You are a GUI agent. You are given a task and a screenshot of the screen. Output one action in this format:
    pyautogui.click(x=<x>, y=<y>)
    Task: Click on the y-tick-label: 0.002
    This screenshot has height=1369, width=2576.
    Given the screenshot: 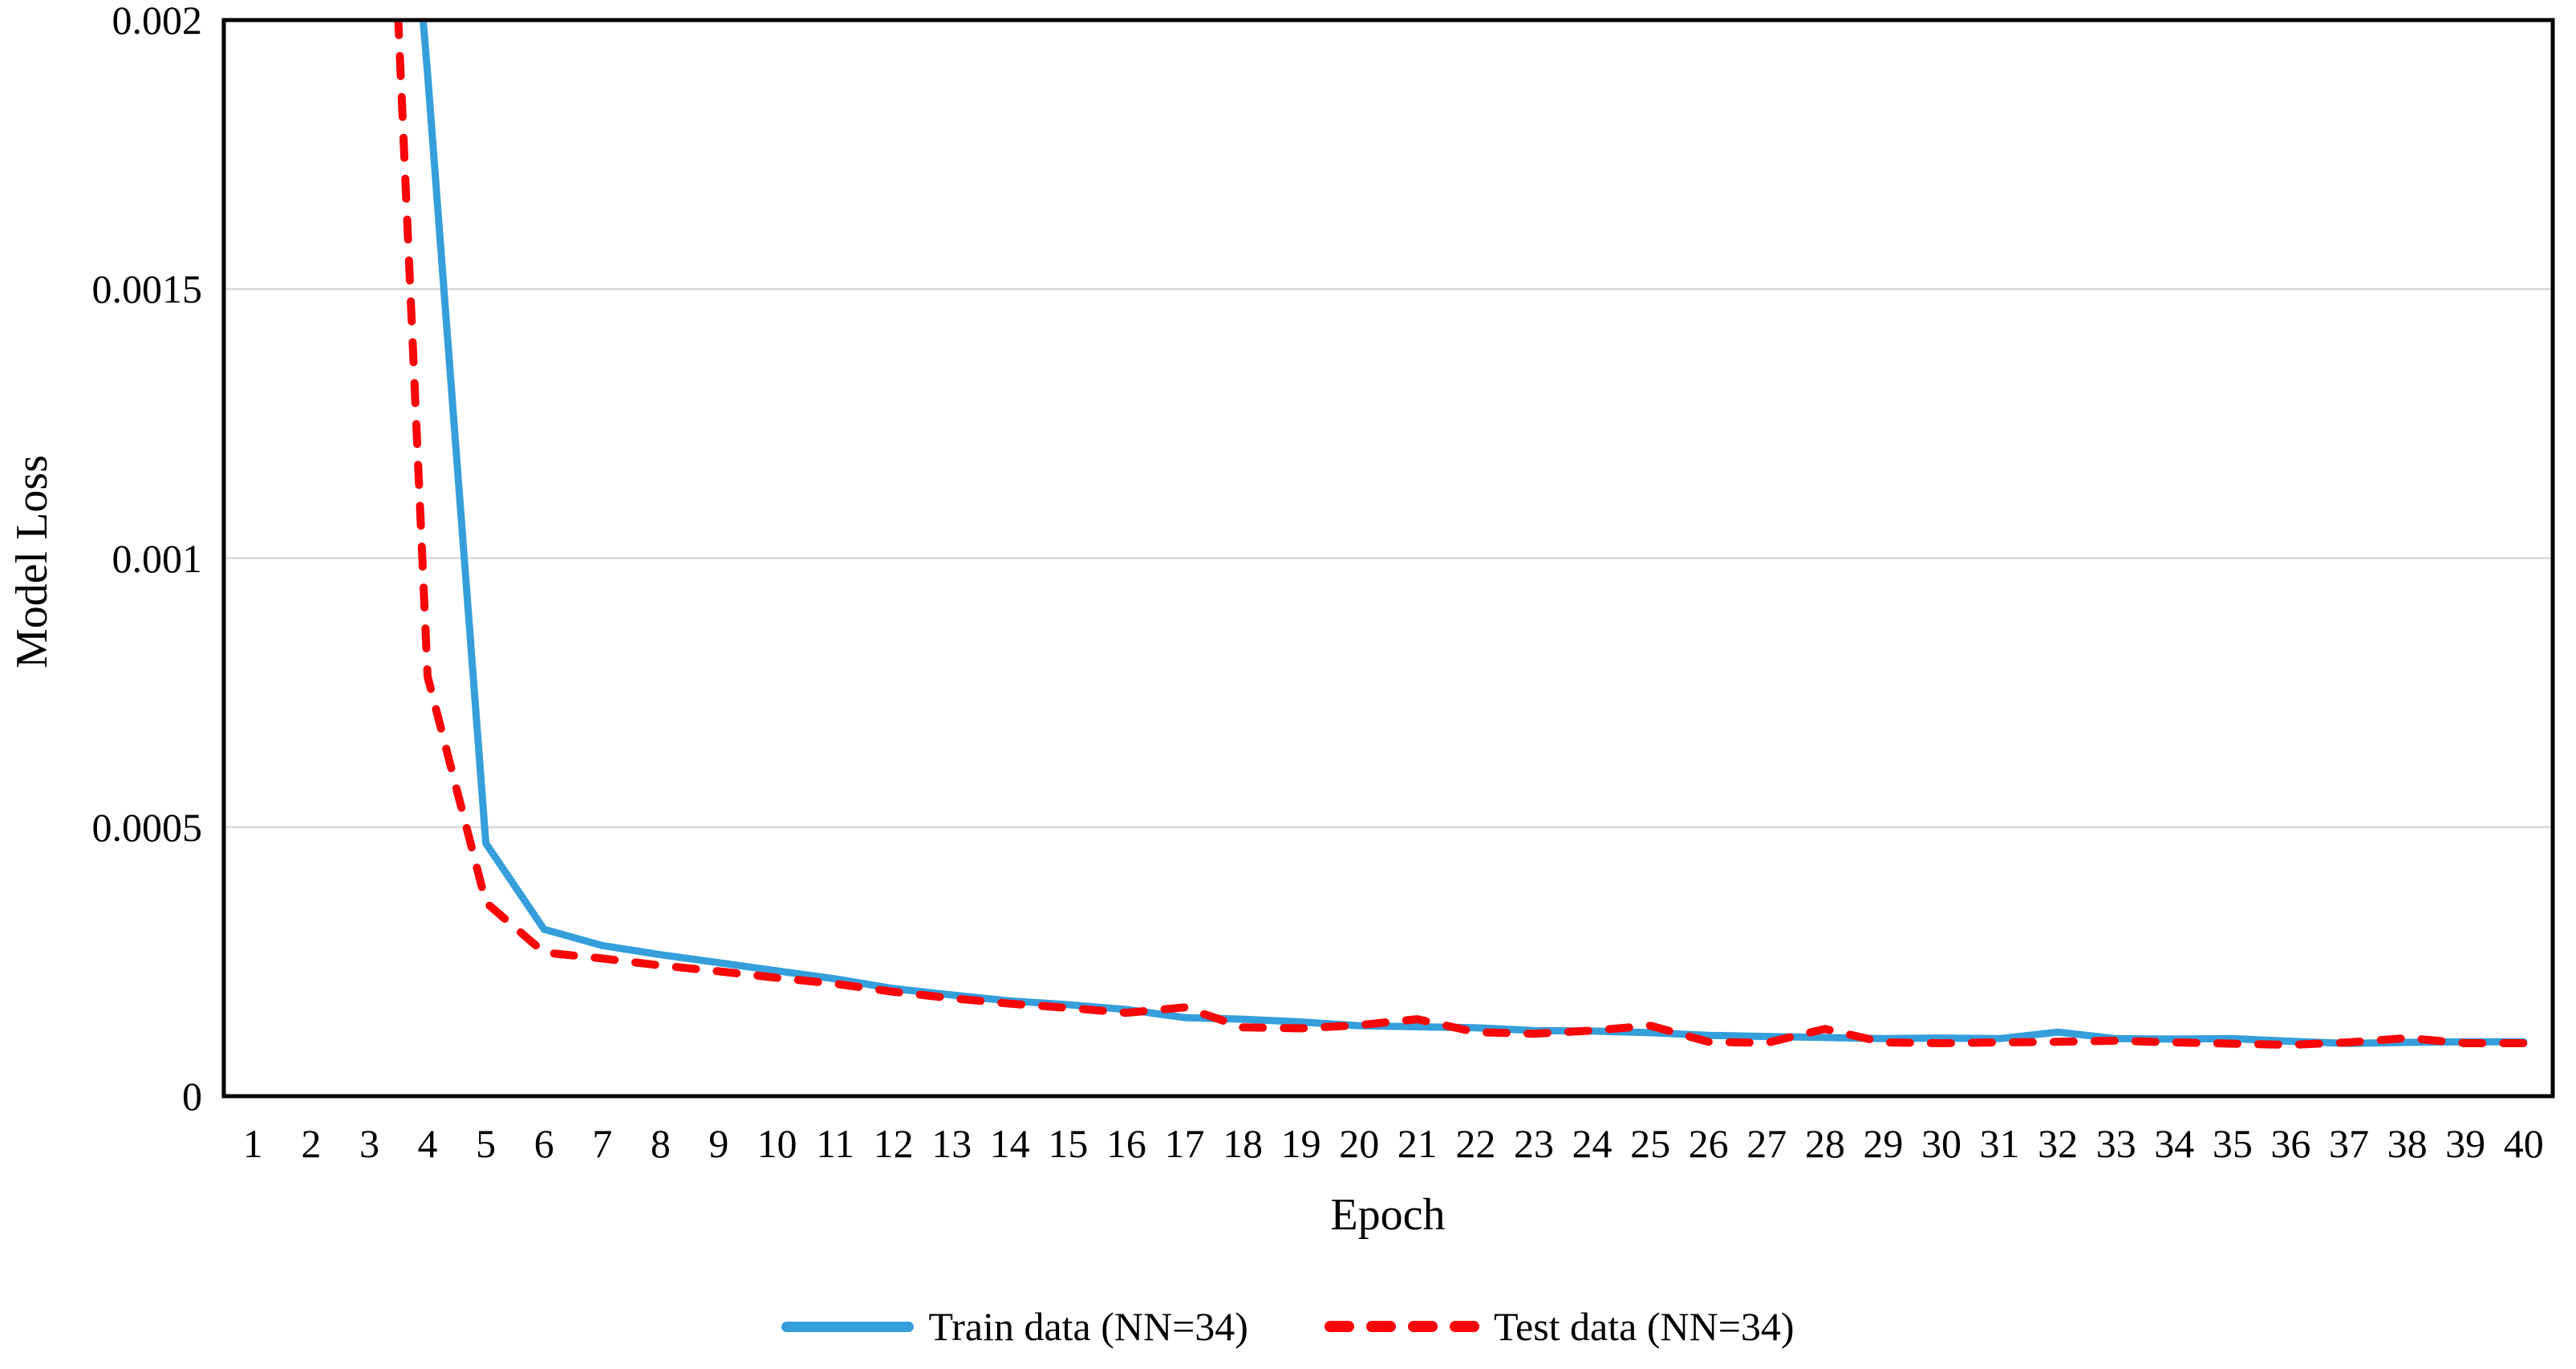 What is the action you would take?
    pyautogui.click(x=157, y=21)
    